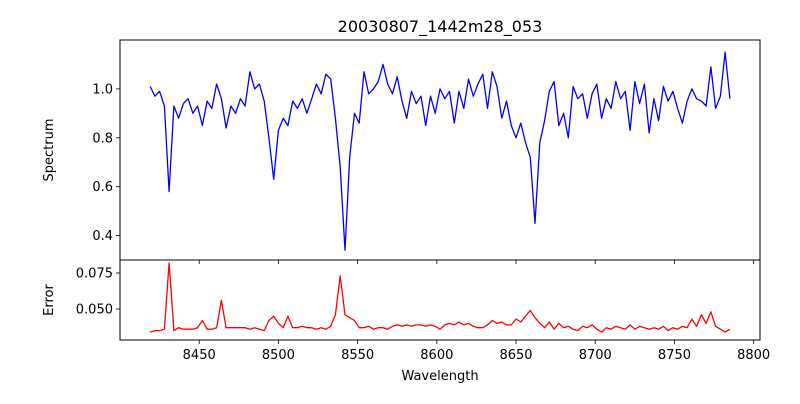 Image resolution: width=800 pixels, height=404 pixels. What do you see at coordinates (753, 355) in the screenshot?
I see `error-x-tick-label: 8800` at bounding box center [753, 355].